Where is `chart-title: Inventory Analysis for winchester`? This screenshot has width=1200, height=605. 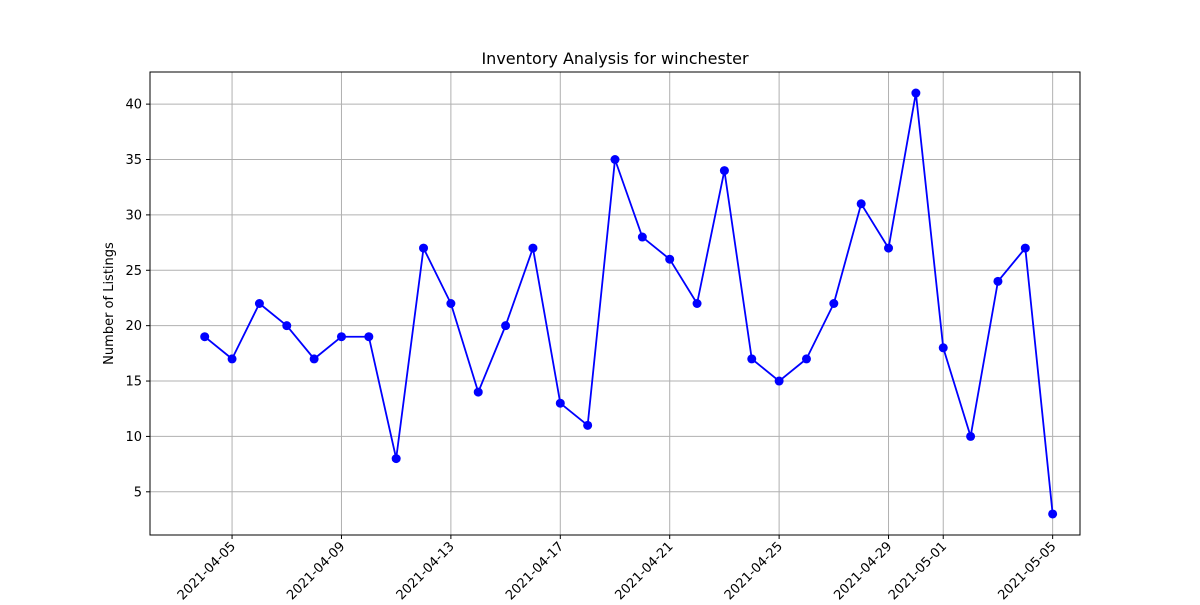 chart-title: Inventory Analysis for winchester is located at coordinates (615, 58).